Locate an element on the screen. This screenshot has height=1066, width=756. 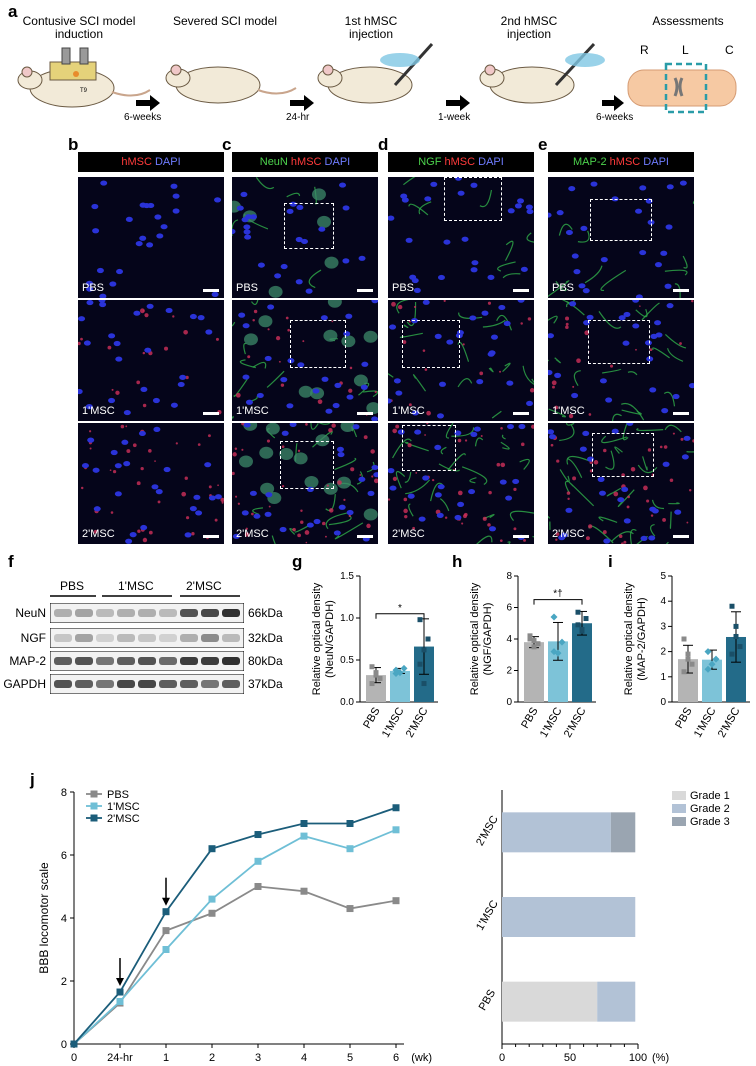
step-severed-label: Severed SCI model is located at coordinates (225, 21).